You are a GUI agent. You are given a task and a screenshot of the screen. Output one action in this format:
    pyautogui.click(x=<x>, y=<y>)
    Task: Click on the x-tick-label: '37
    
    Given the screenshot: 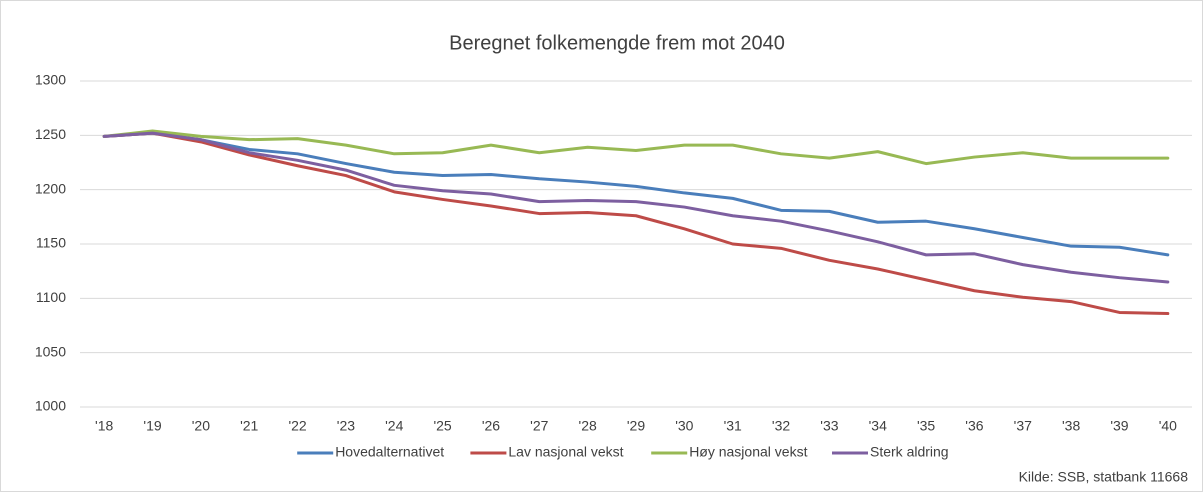 What is the action you would take?
    pyautogui.click(x=1023, y=426)
    